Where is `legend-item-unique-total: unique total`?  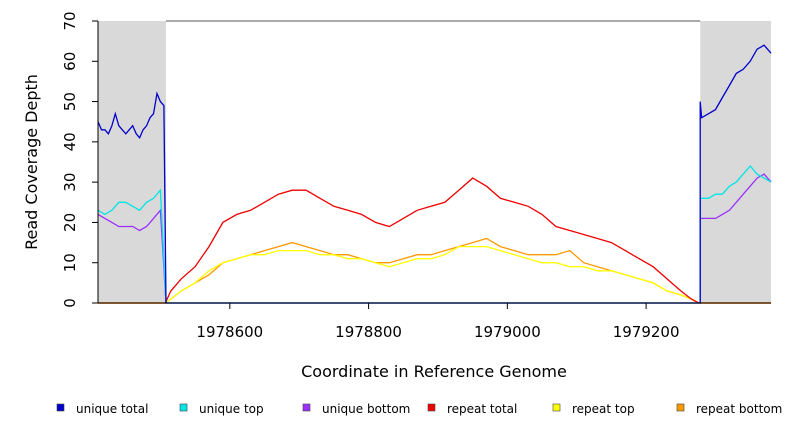 legend-item-unique-total: unique total is located at coordinates (102, 409).